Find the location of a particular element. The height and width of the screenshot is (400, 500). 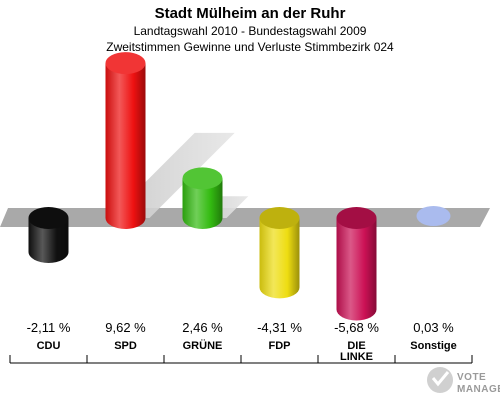

logo-line-1: VOTE is located at coordinates (471, 377).